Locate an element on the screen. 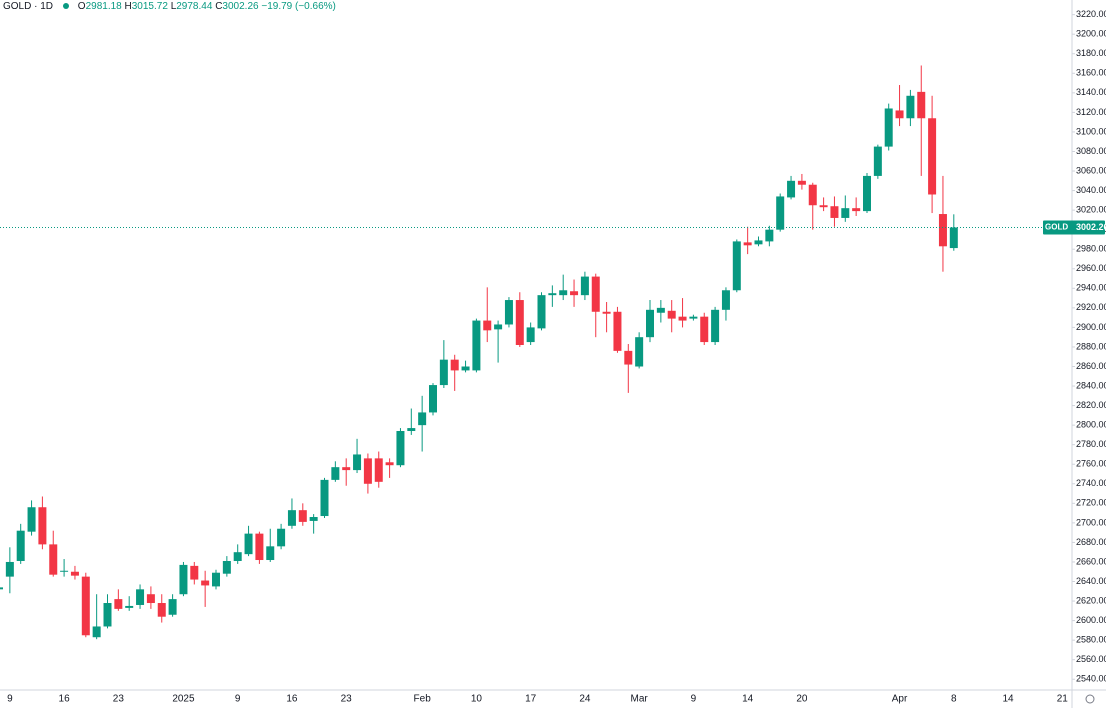  y-tick-label: 2540.00 is located at coordinates (1091, 679).